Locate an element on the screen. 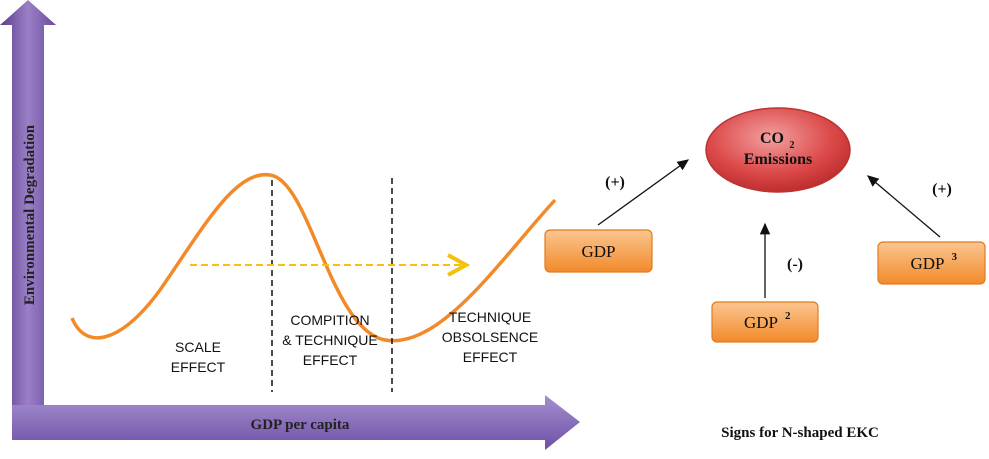  region-label: SCALE is located at coordinates (198, 347).